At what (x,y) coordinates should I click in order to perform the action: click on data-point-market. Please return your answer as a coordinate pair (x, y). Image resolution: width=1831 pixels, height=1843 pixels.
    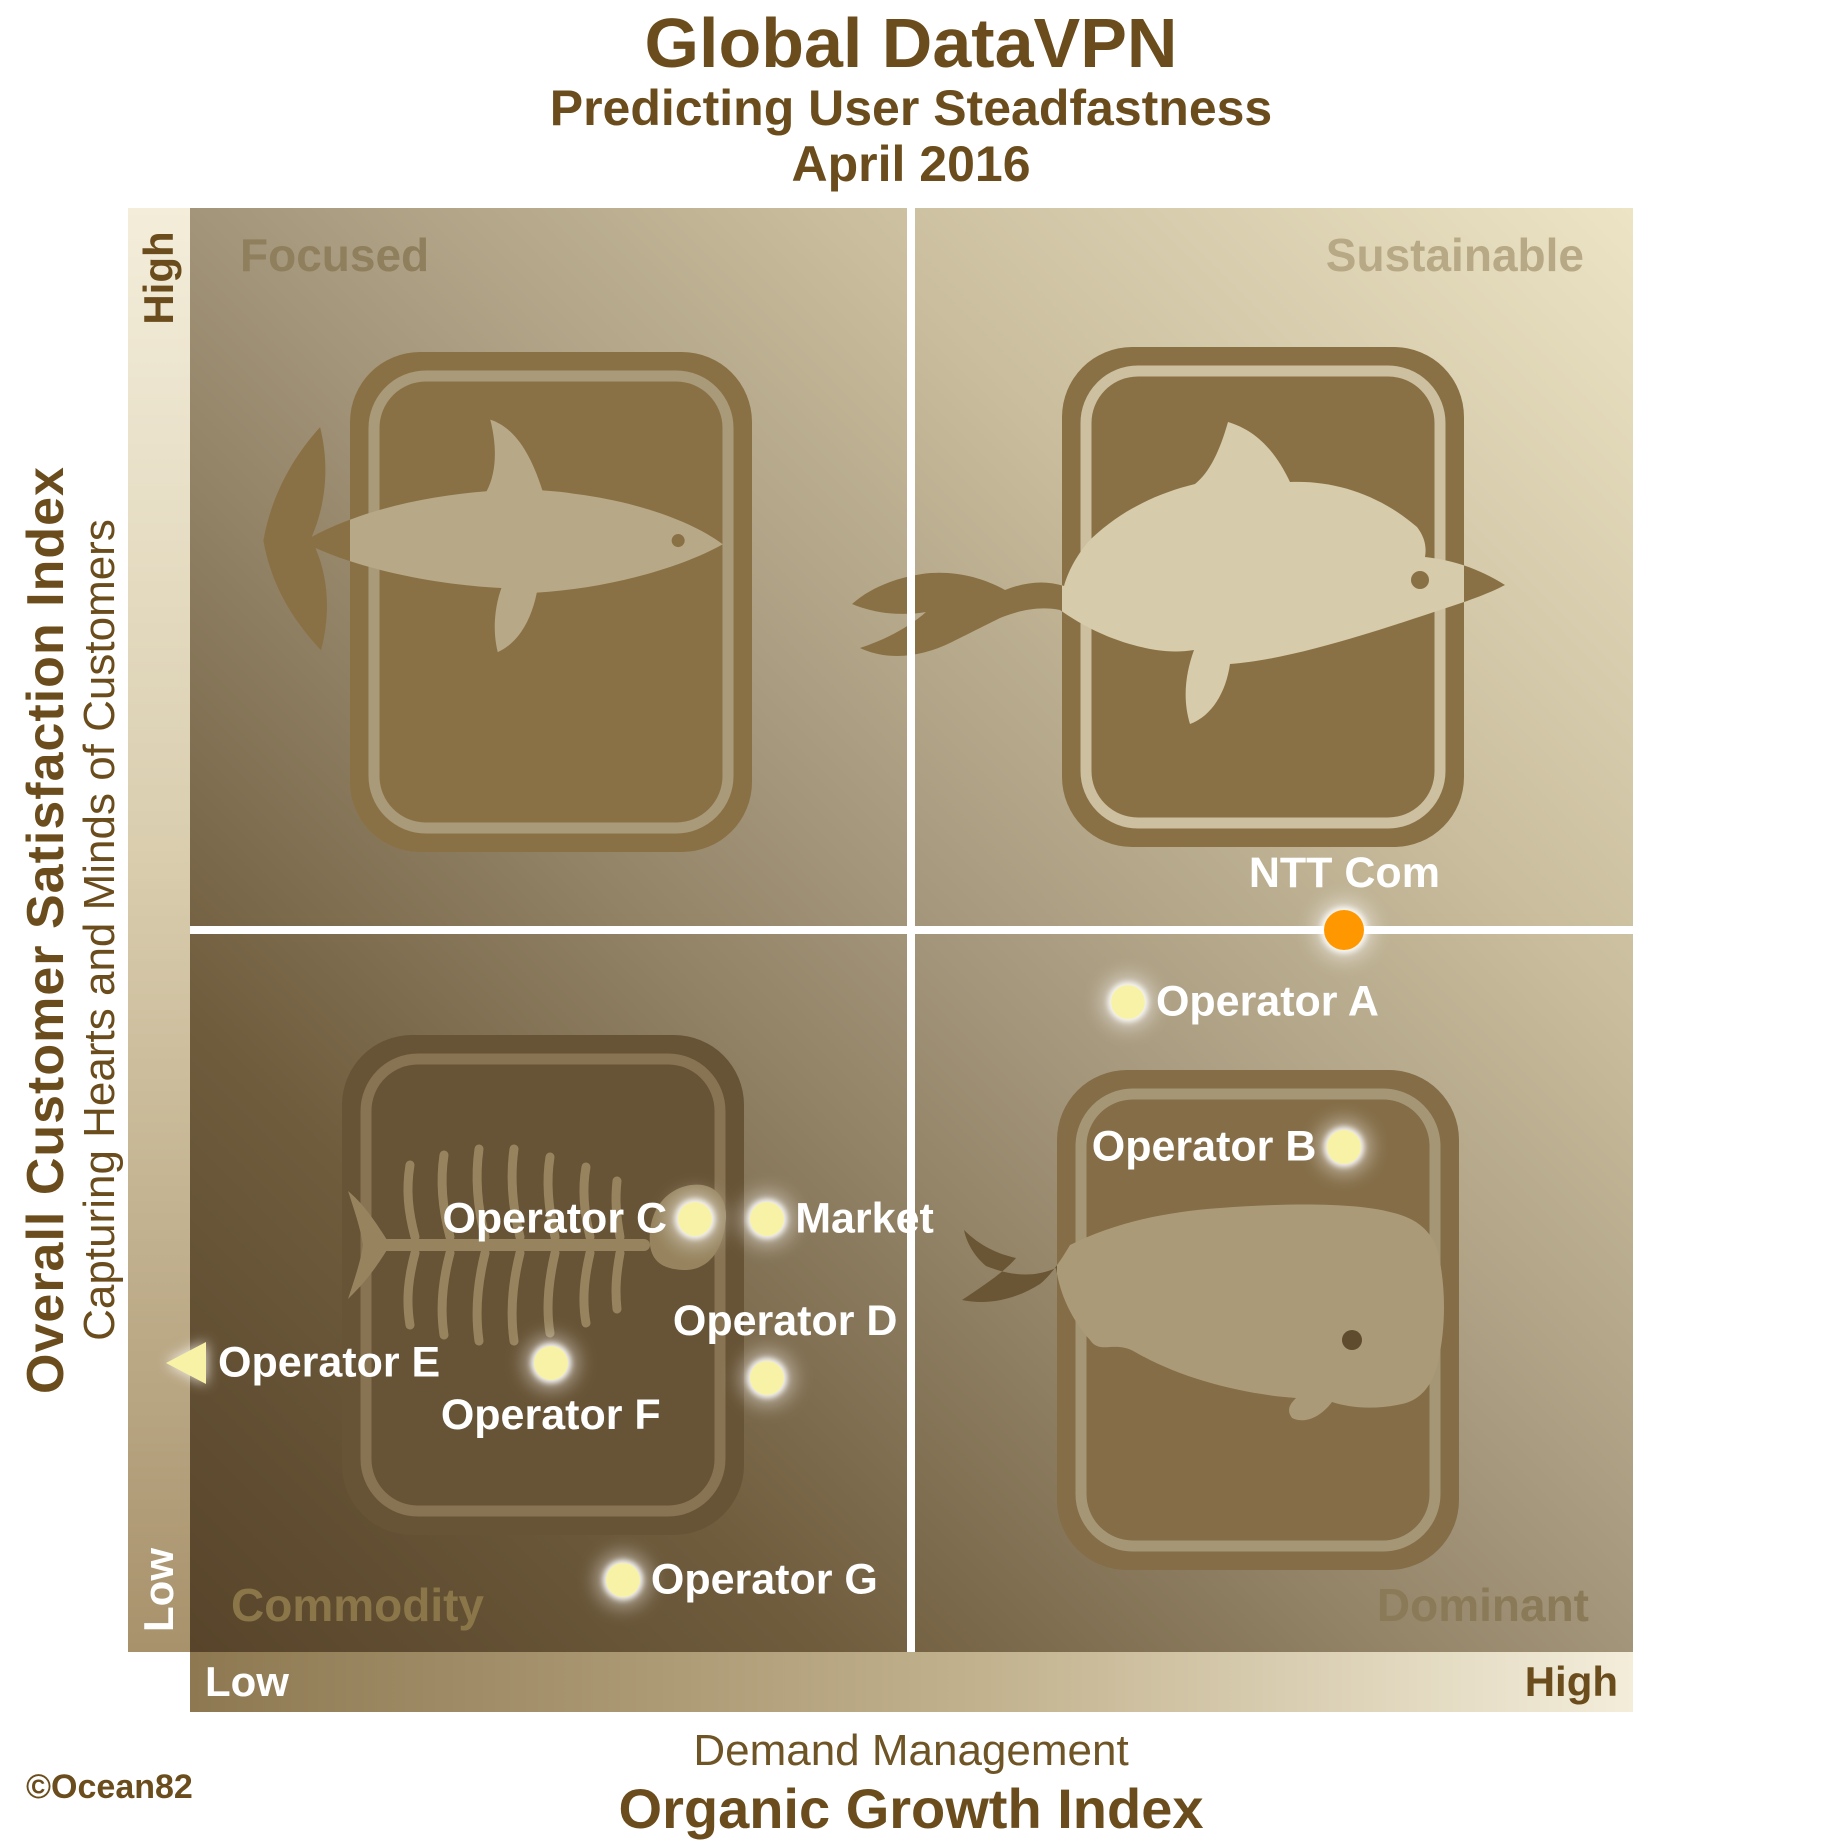
    Looking at the image, I should click on (767, 1218).